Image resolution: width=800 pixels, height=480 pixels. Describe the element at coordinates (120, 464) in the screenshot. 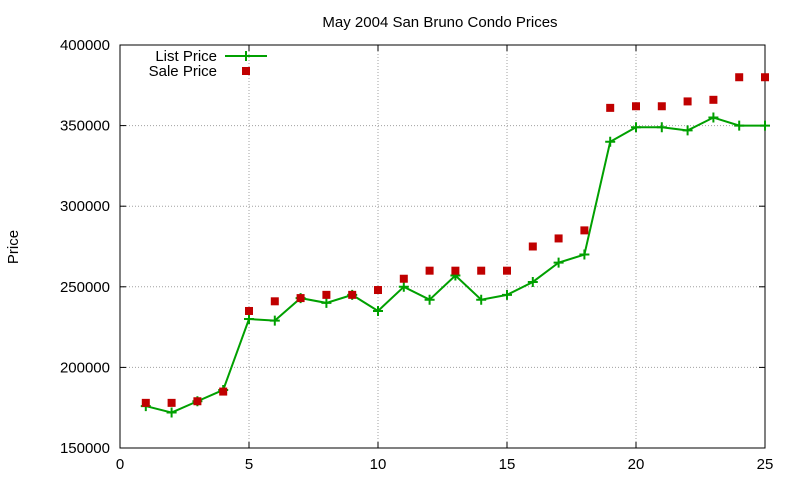

I see `x-tick-label: 0` at that location.